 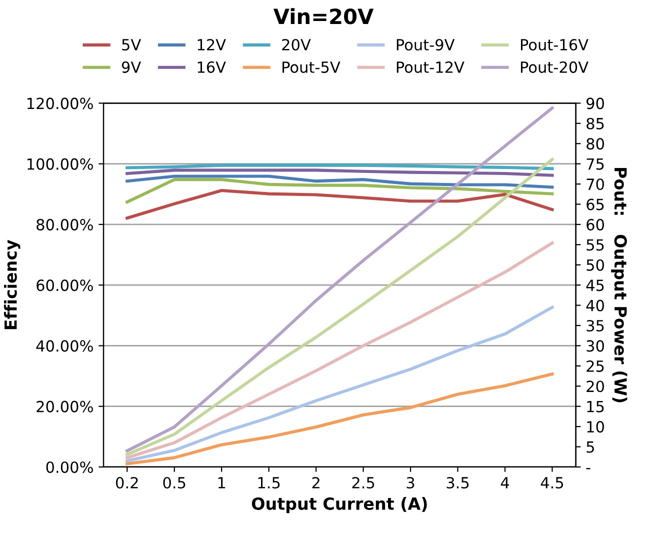 What do you see at coordinates (595, 245) in the screenshot?
I see `y2-tick-label: 55` at bounding box center [595, 245].